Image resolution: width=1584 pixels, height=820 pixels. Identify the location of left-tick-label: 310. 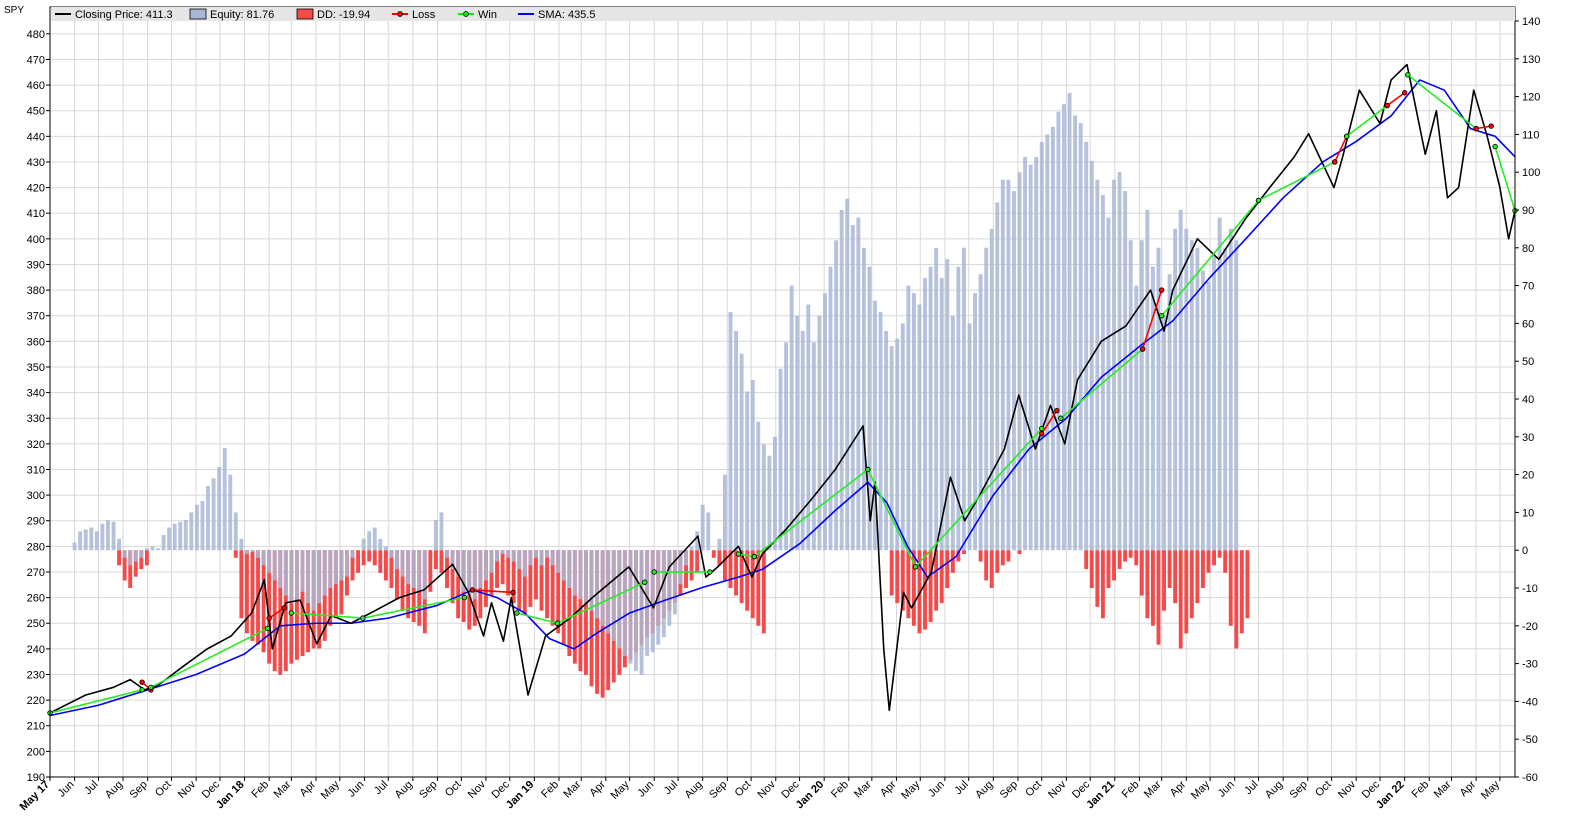
(36, 470).